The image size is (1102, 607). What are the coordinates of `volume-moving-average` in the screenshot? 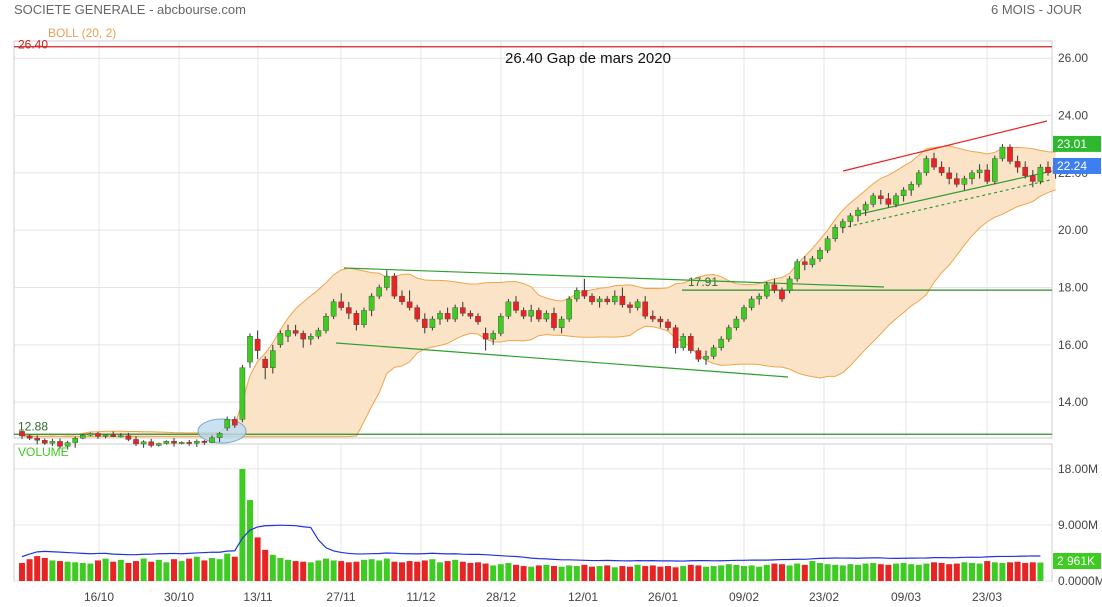 It's located at (531, 543).